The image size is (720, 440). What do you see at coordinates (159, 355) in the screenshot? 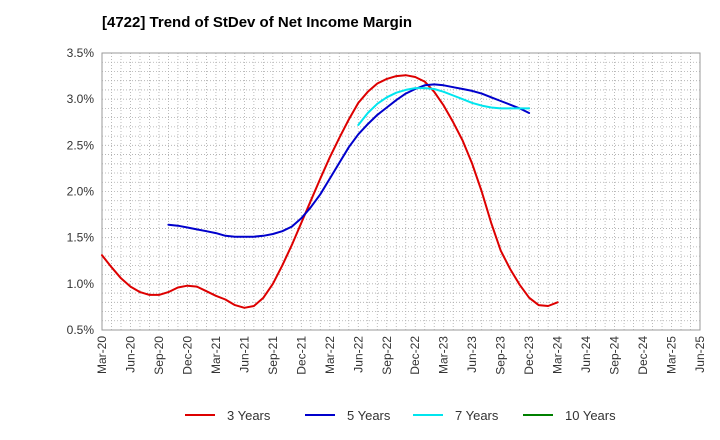
I see `x-tick-label: Sep-20` at bounding box center [159, 355].